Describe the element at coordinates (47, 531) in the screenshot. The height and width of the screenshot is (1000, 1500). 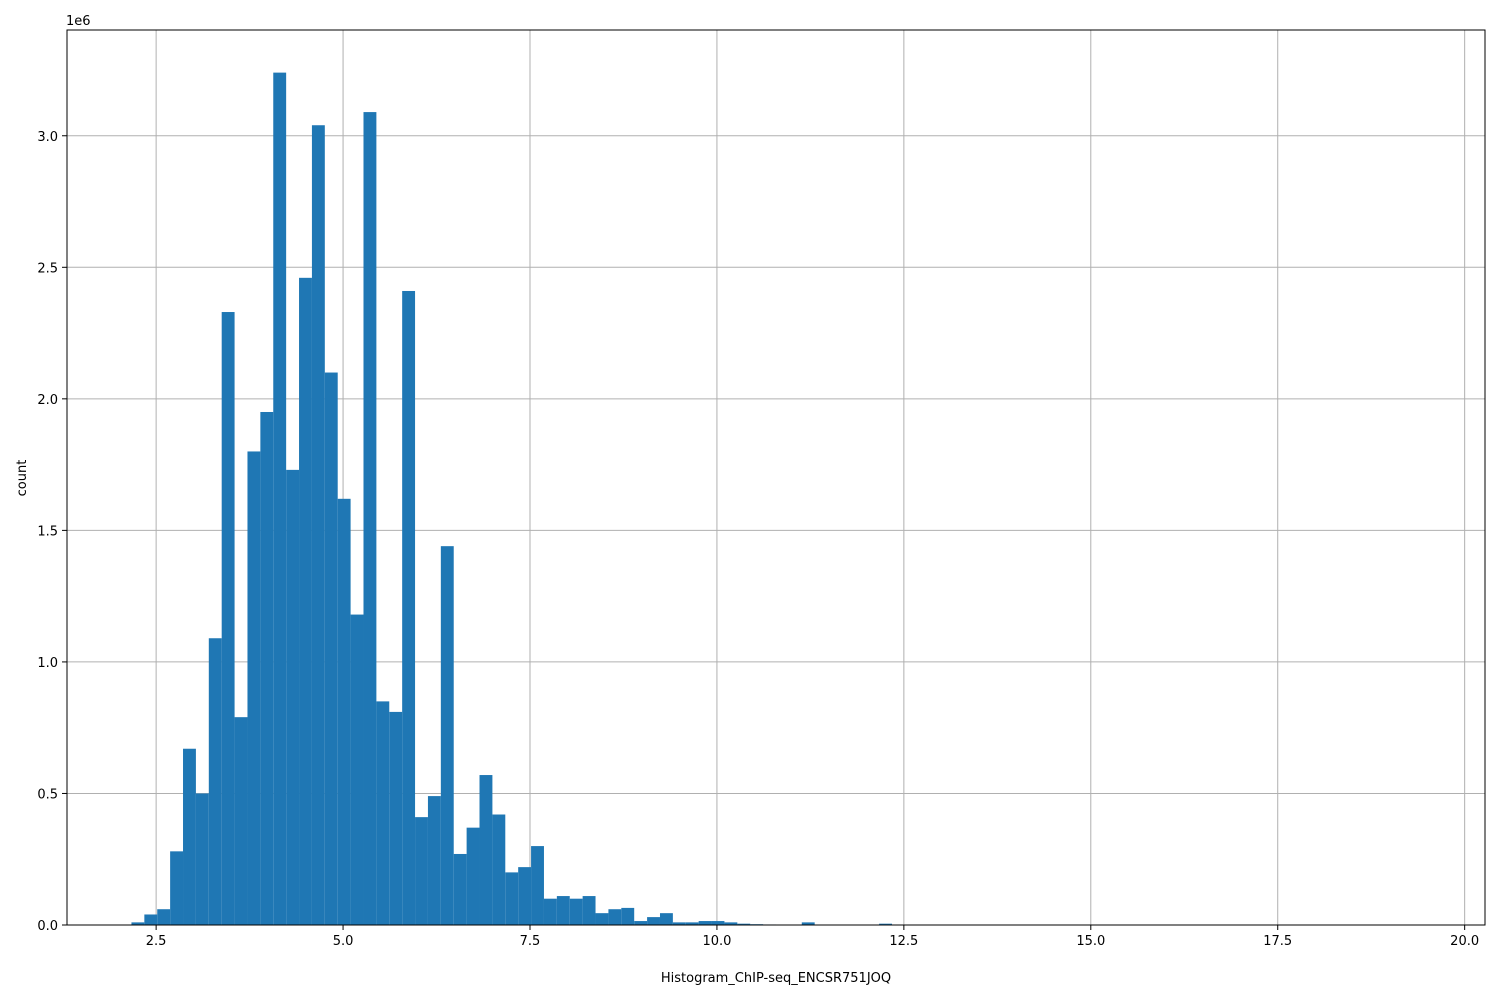
I see `y-tick-label: 1.5` at that location.